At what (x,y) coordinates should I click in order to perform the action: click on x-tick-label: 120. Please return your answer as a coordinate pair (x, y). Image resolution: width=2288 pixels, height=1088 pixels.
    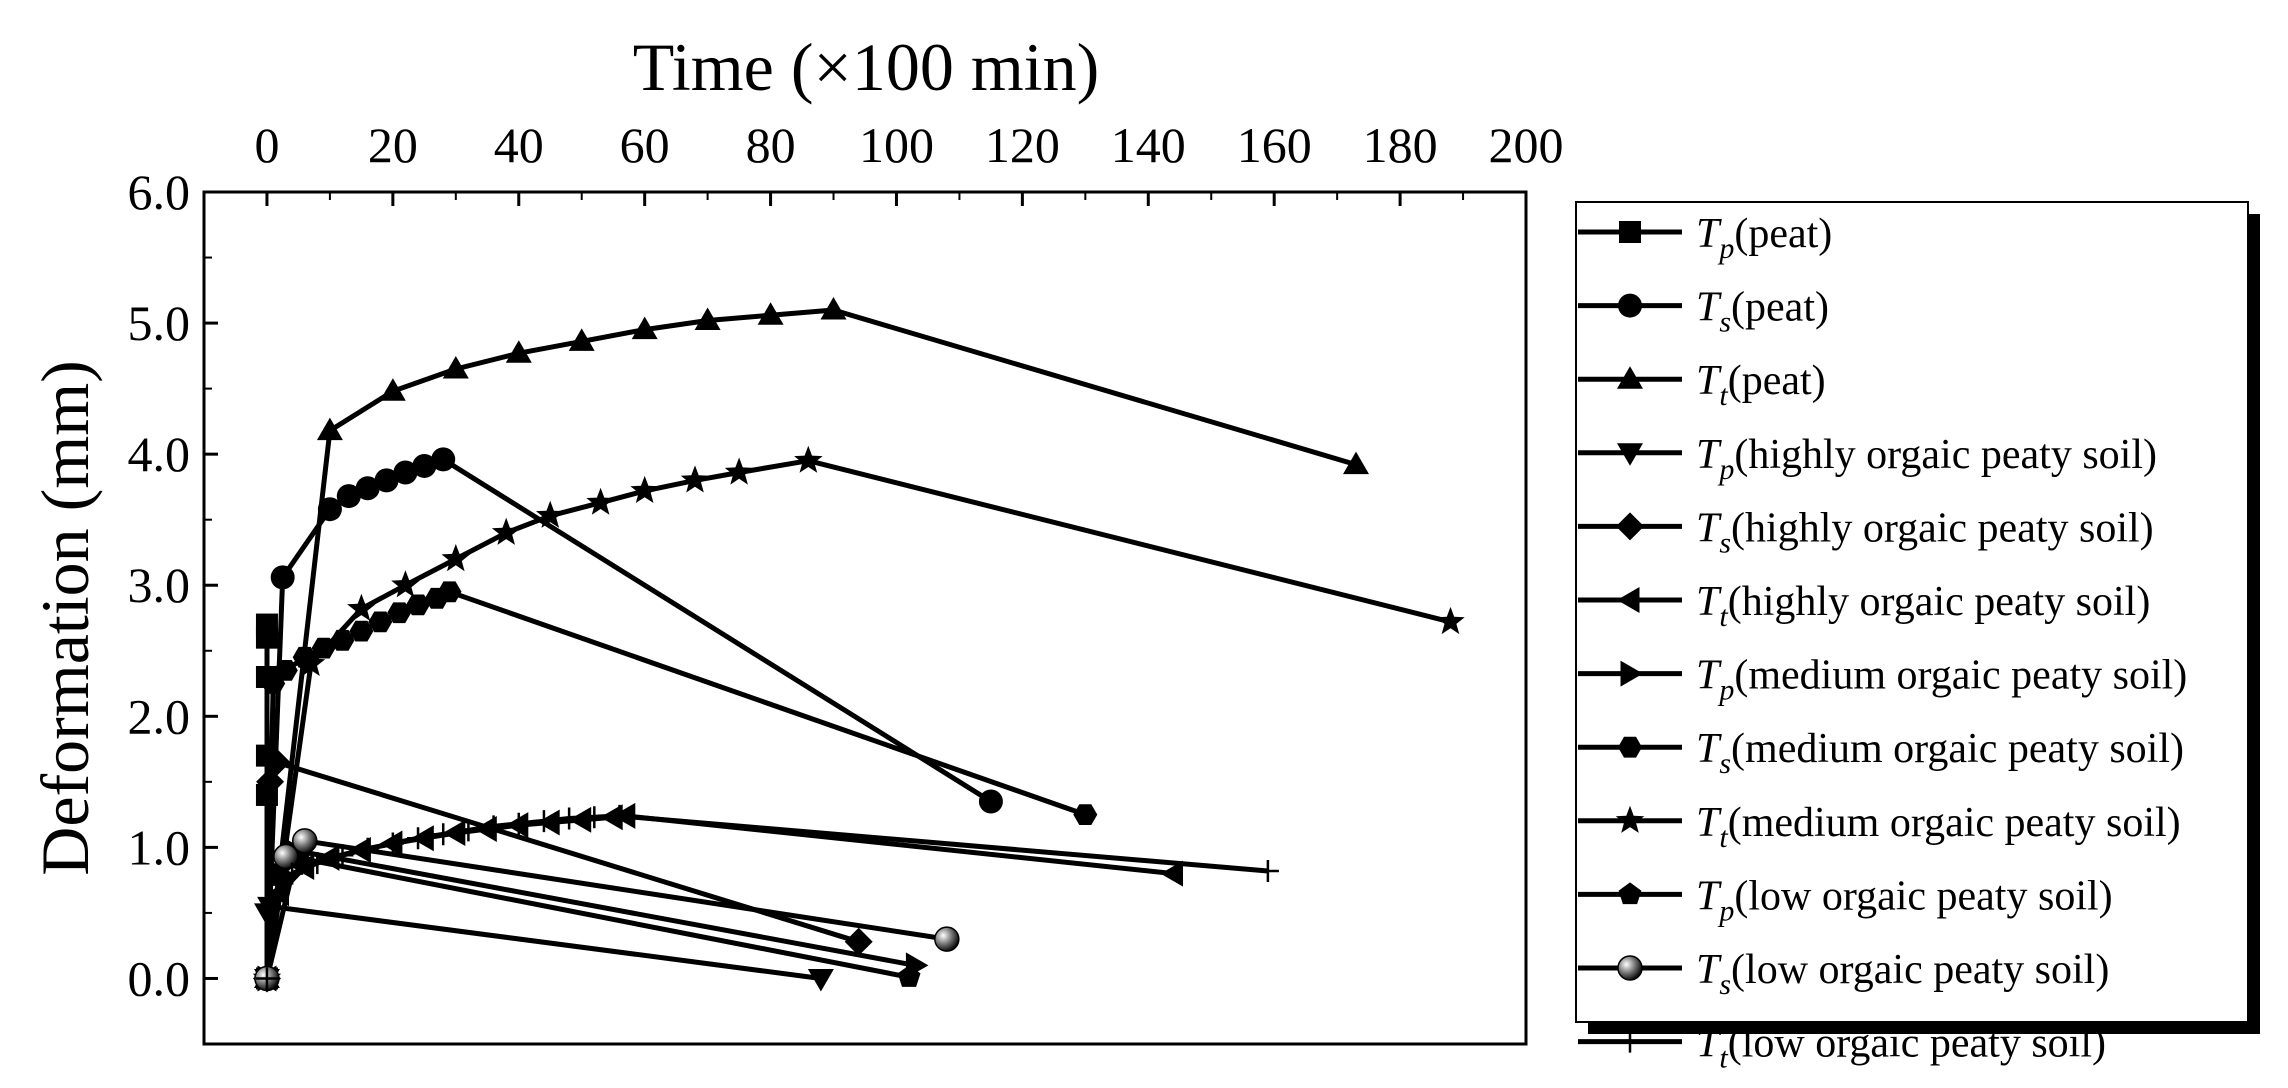
    Looking at the image, I should click on (1022, 145).